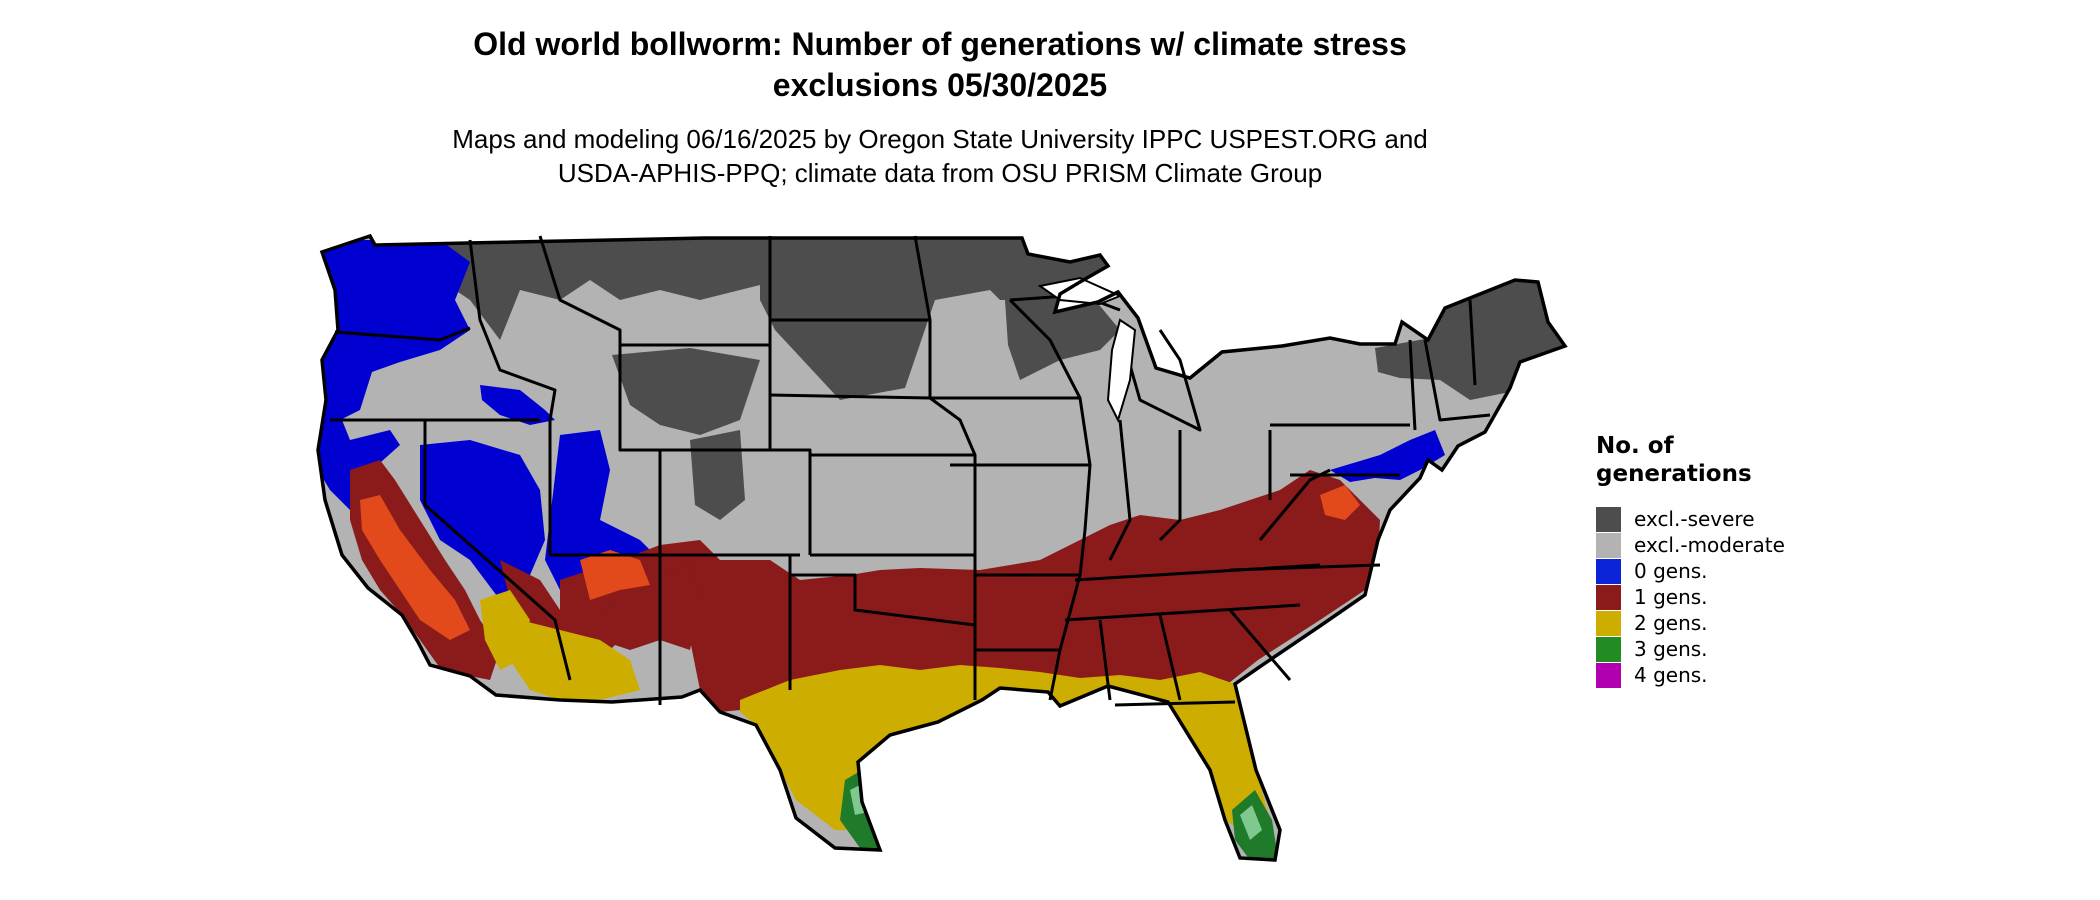 This screenshot has width=2100, height=900. I want to click on border-sd-ne, so click(850, 396).